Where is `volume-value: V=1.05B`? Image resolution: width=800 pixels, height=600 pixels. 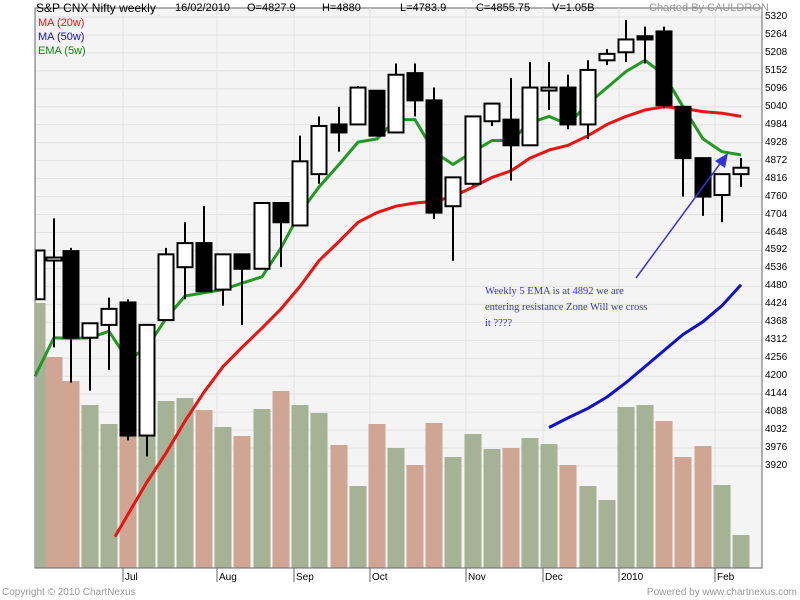
volume-value: V=1.05B is located at coordinates (573, 8).